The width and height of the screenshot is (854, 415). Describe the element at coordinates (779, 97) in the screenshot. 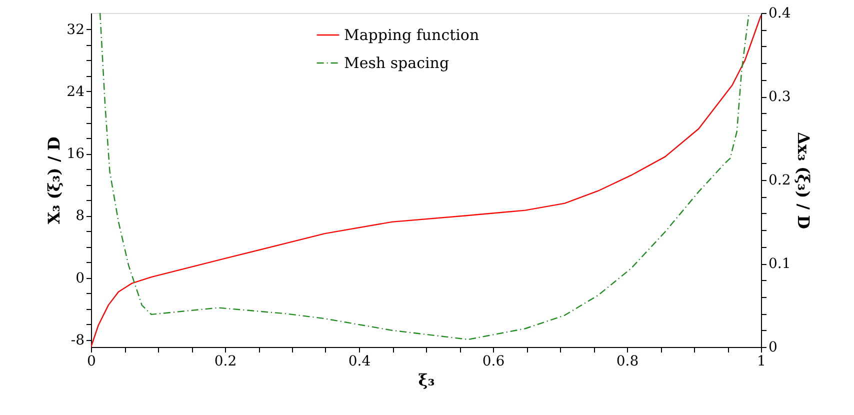

I see `y2-tick-label: 0.3` at that location.